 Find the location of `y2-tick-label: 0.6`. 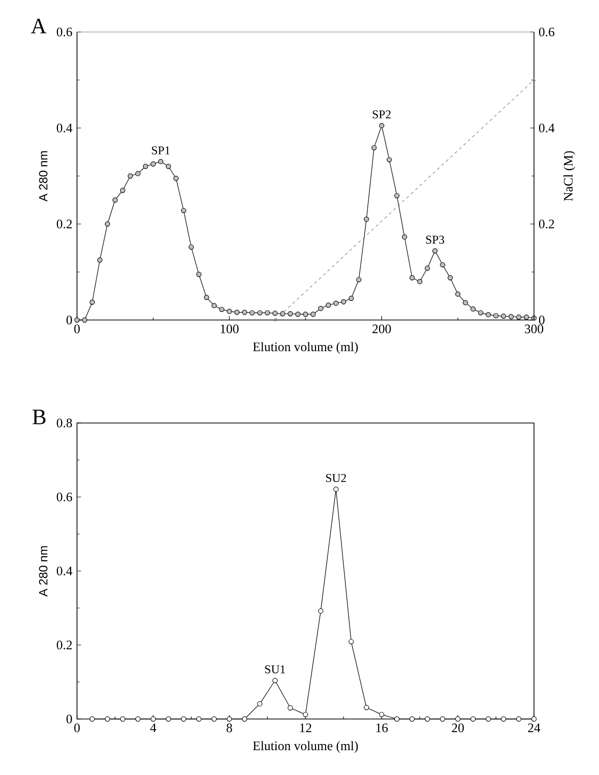

y2-tick-label: 0.6 is located at coordinates (546, 32).